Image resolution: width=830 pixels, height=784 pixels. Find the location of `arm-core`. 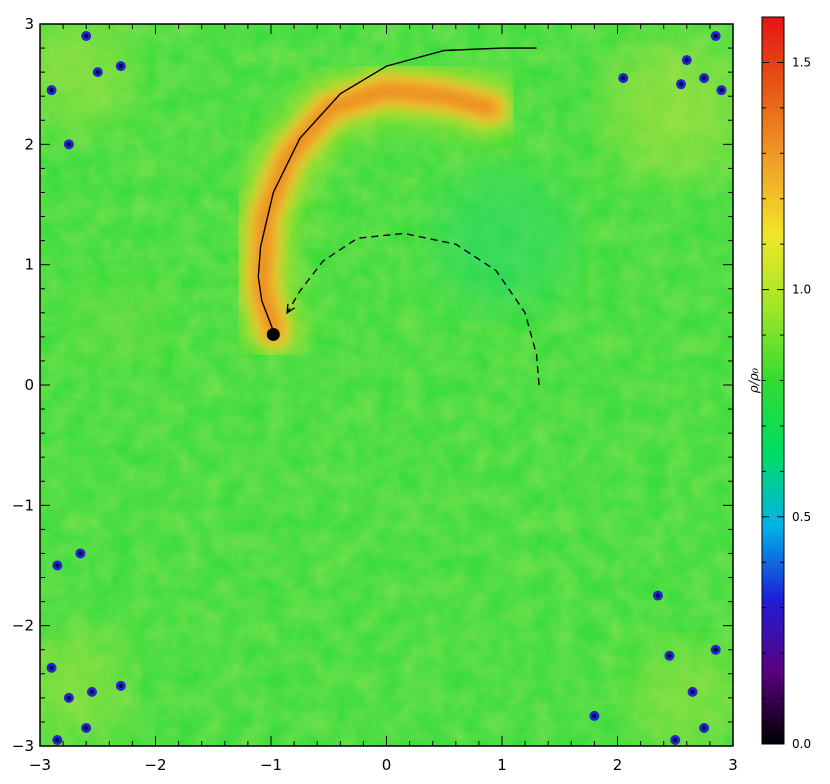

arm-core is located at coordinates (376, 210).